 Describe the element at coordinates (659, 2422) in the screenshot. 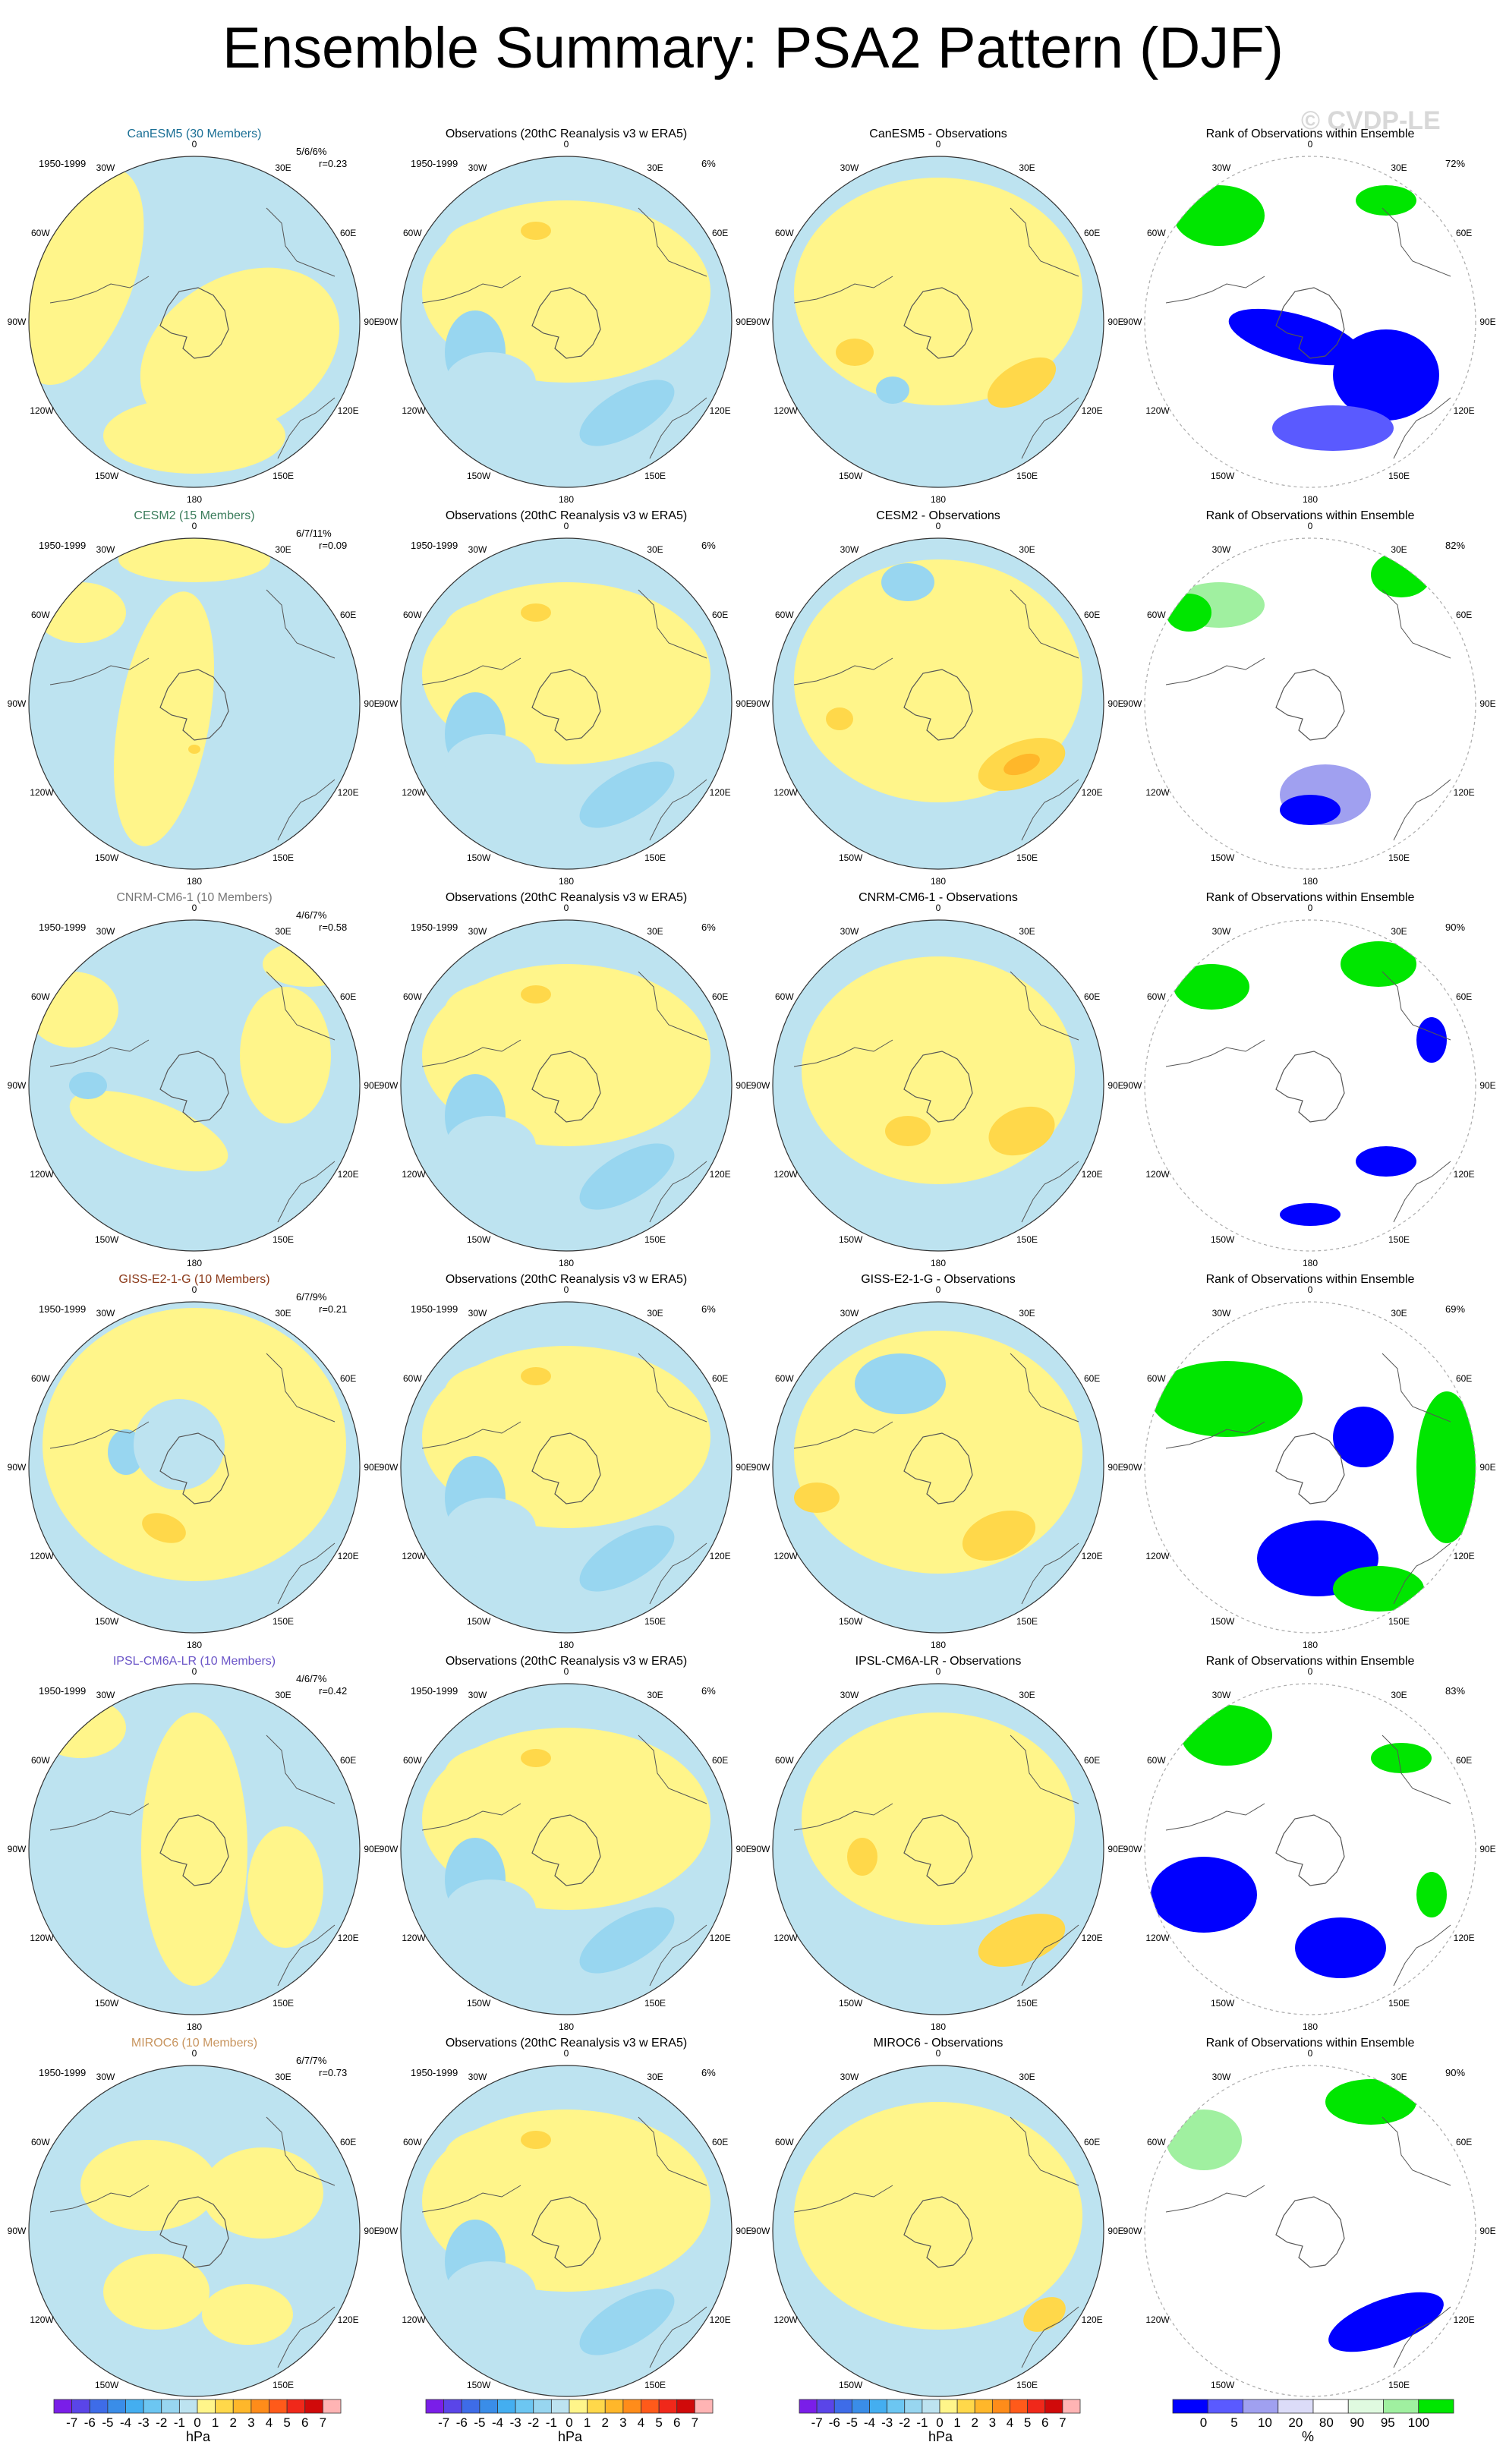

I see `colorbar-tick-label: 5` at that location.